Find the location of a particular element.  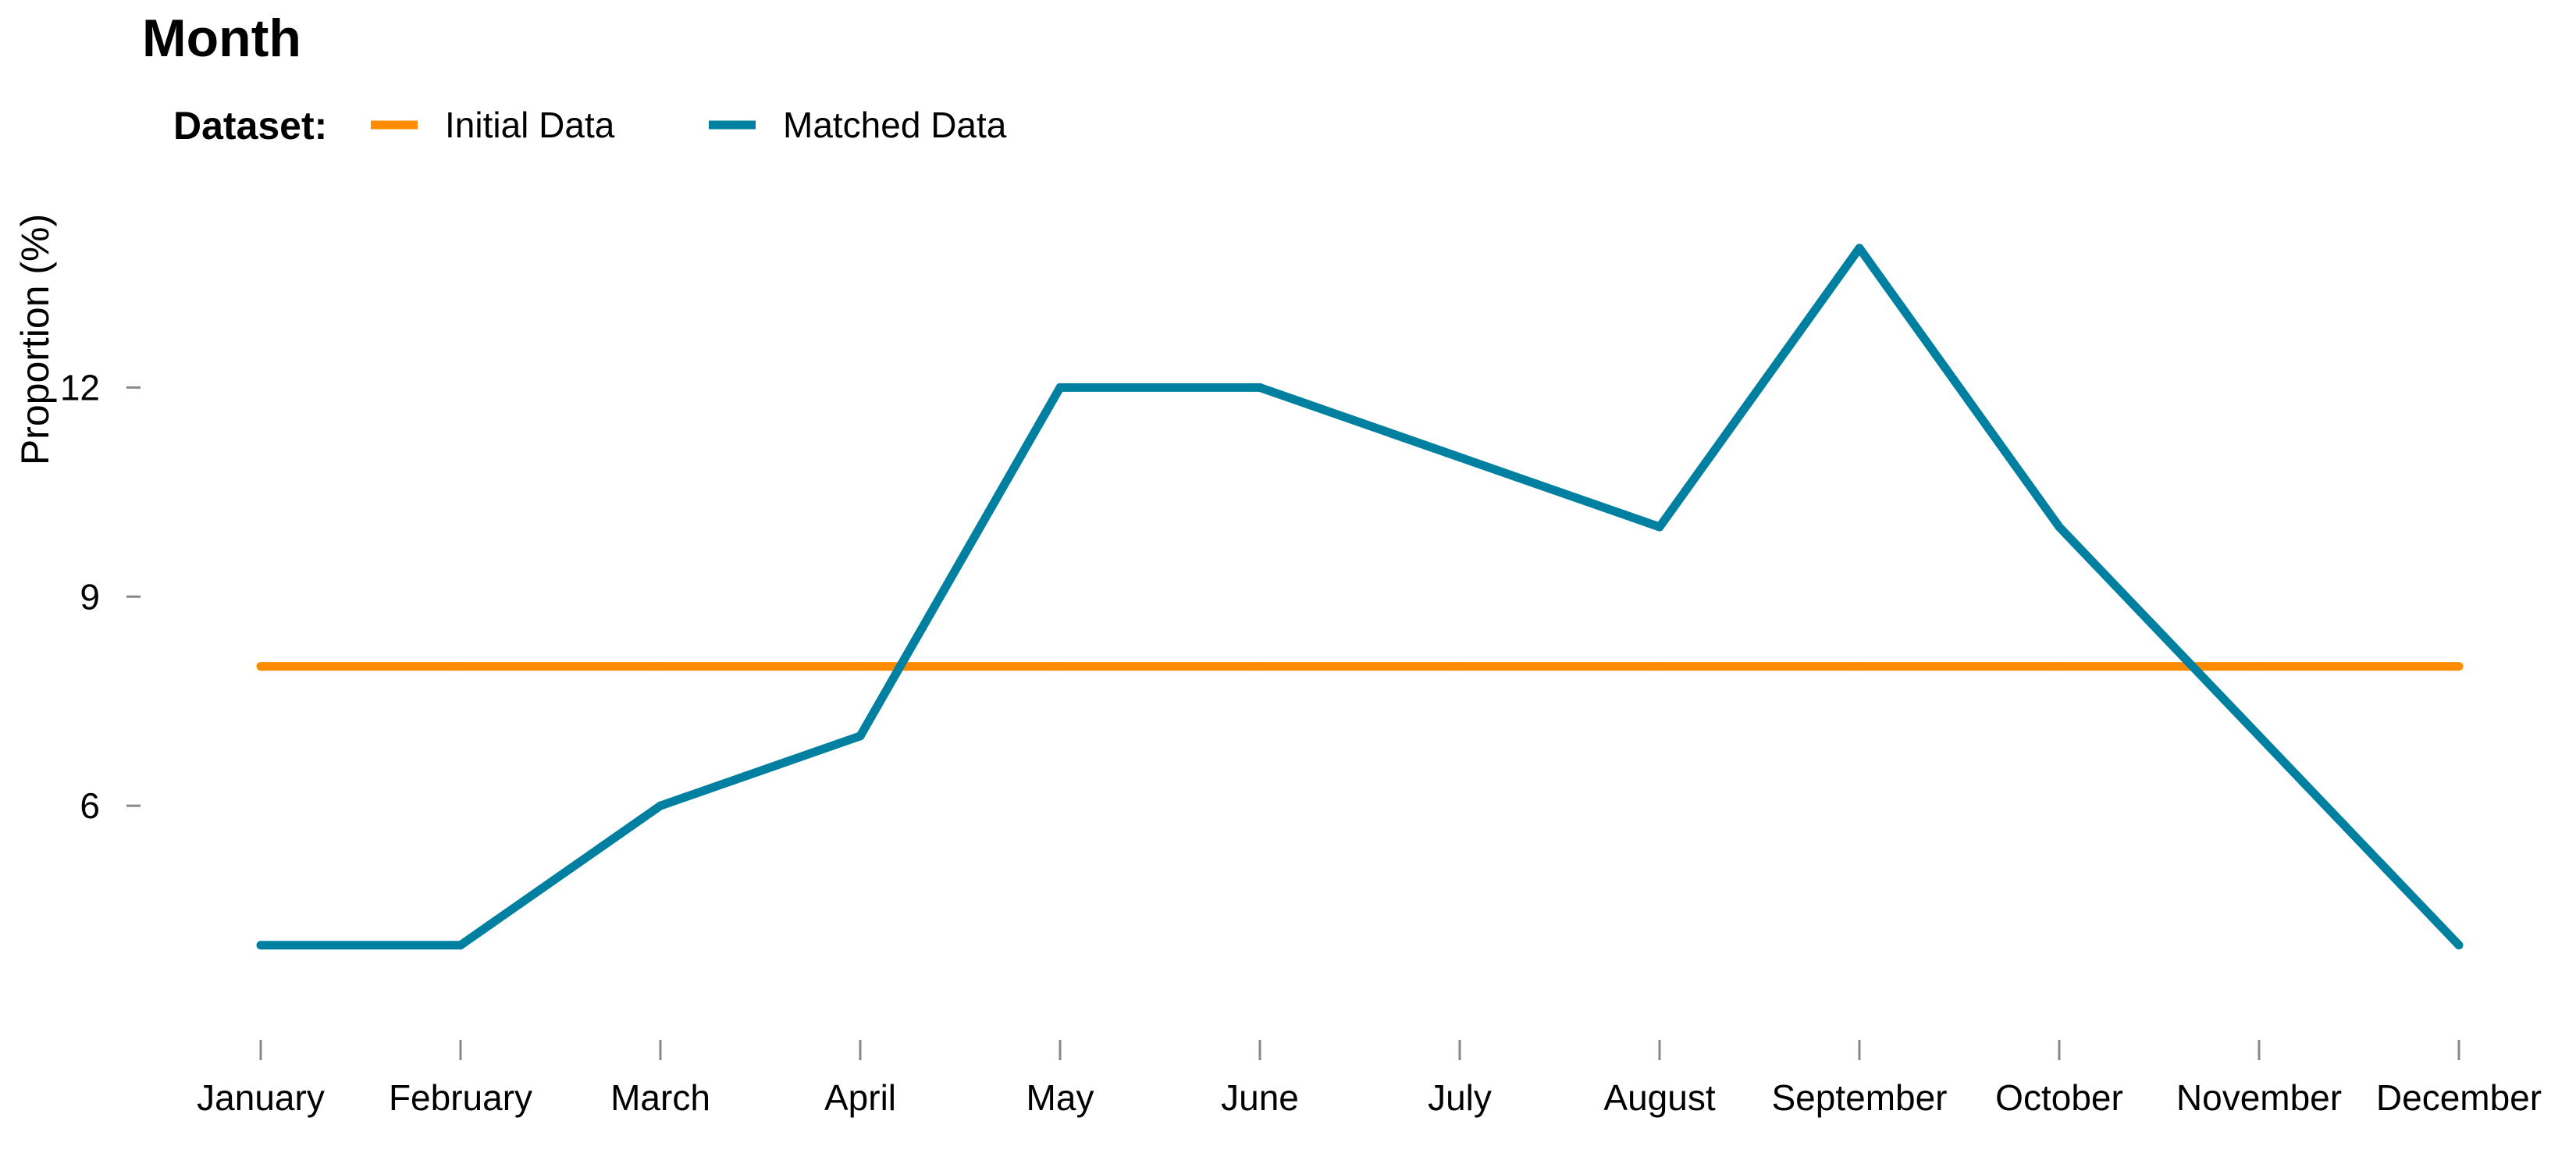

x-tick-label: July is located at coordinates (1460, 1097).